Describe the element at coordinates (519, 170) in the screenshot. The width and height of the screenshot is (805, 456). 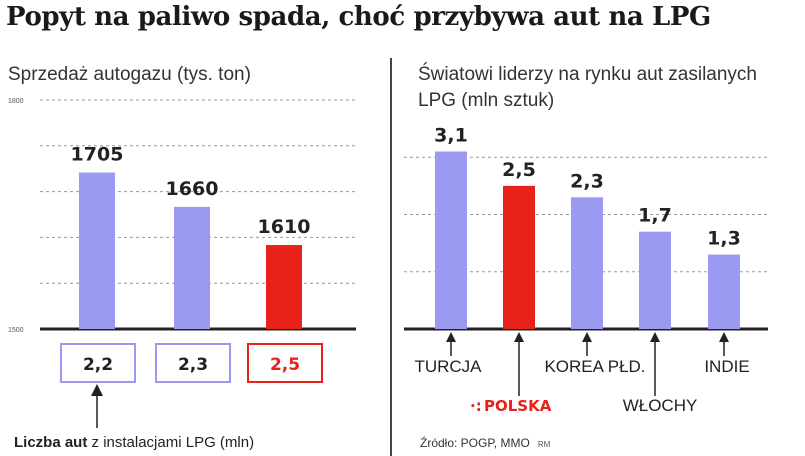
I see `right-bar-value-label: 2,5` at that location.